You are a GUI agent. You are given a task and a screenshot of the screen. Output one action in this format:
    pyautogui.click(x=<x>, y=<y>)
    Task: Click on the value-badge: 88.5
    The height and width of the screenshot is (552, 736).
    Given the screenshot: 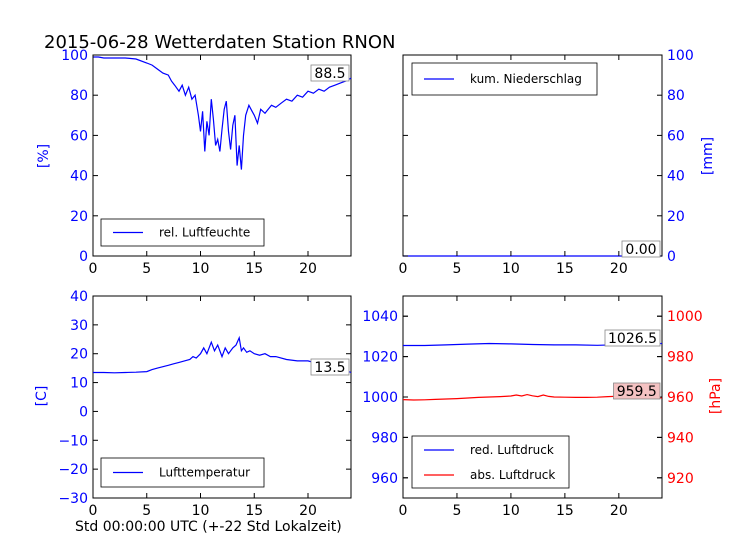 What is the action you would take?
    pyautogui.click(x=329, y=74)
    